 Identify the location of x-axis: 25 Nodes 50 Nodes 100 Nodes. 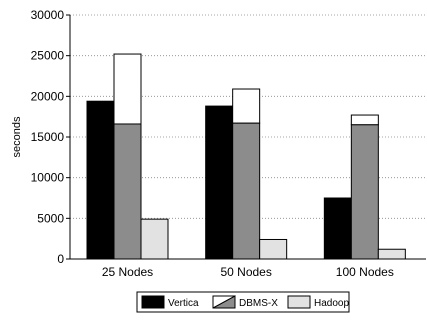
(248, 268).